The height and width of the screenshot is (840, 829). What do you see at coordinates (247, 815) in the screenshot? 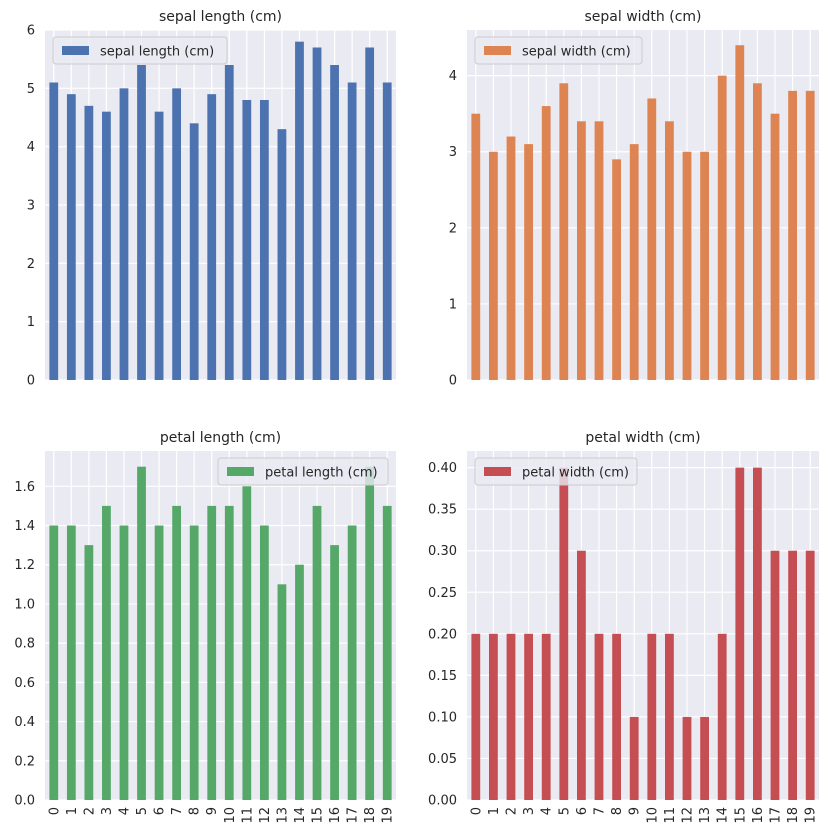
I see `x-tick-label: 11` at bounding box center [247, 815].